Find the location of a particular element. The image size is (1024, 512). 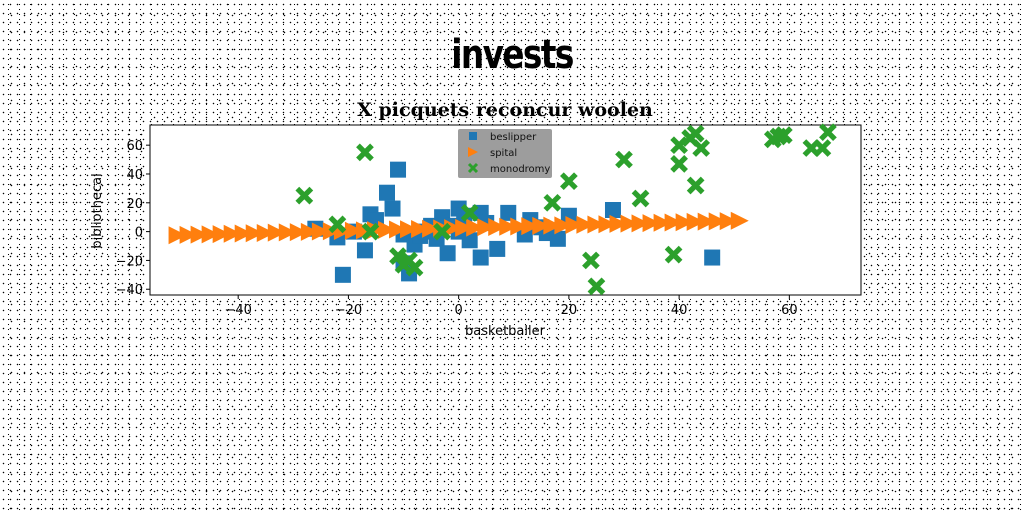

x-tick-label: 60 is located at coordinates (789, 310).